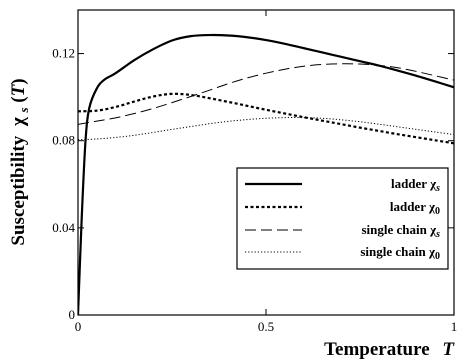  I want to click on y-axis-title-paren-open: (, so click(18, 99).